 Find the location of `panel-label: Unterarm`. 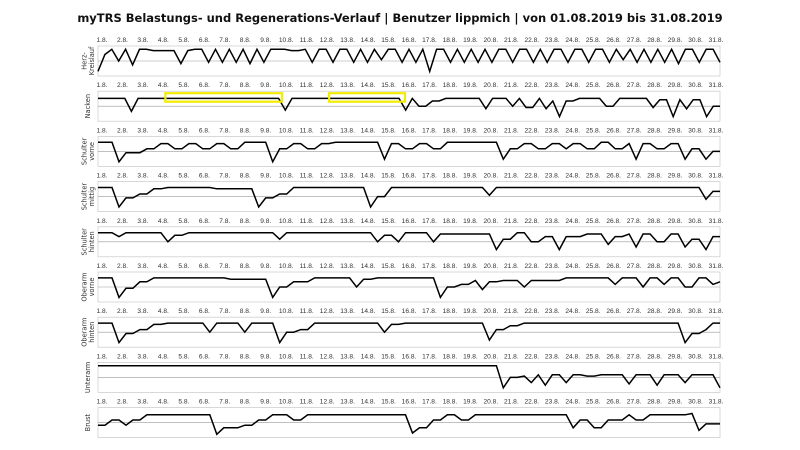

panel-label: Unterarm is located at coordinates (88, 377).